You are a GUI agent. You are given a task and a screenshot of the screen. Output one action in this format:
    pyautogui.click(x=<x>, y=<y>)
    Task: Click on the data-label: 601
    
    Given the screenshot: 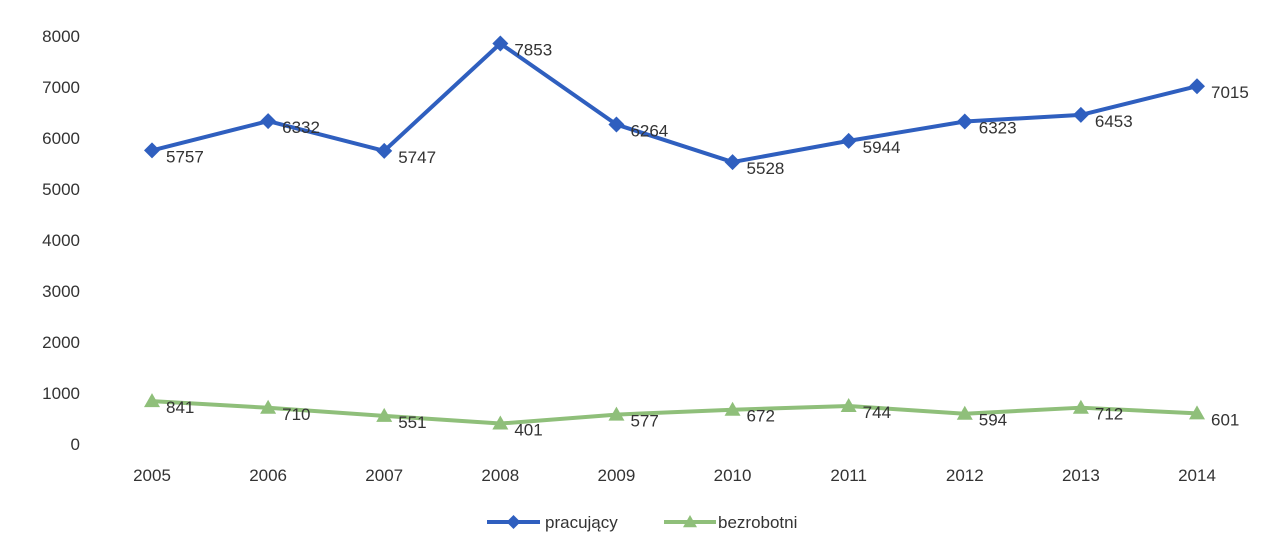 What is the action you would take?
    pyautogui.click(x=1225, y=419)
    